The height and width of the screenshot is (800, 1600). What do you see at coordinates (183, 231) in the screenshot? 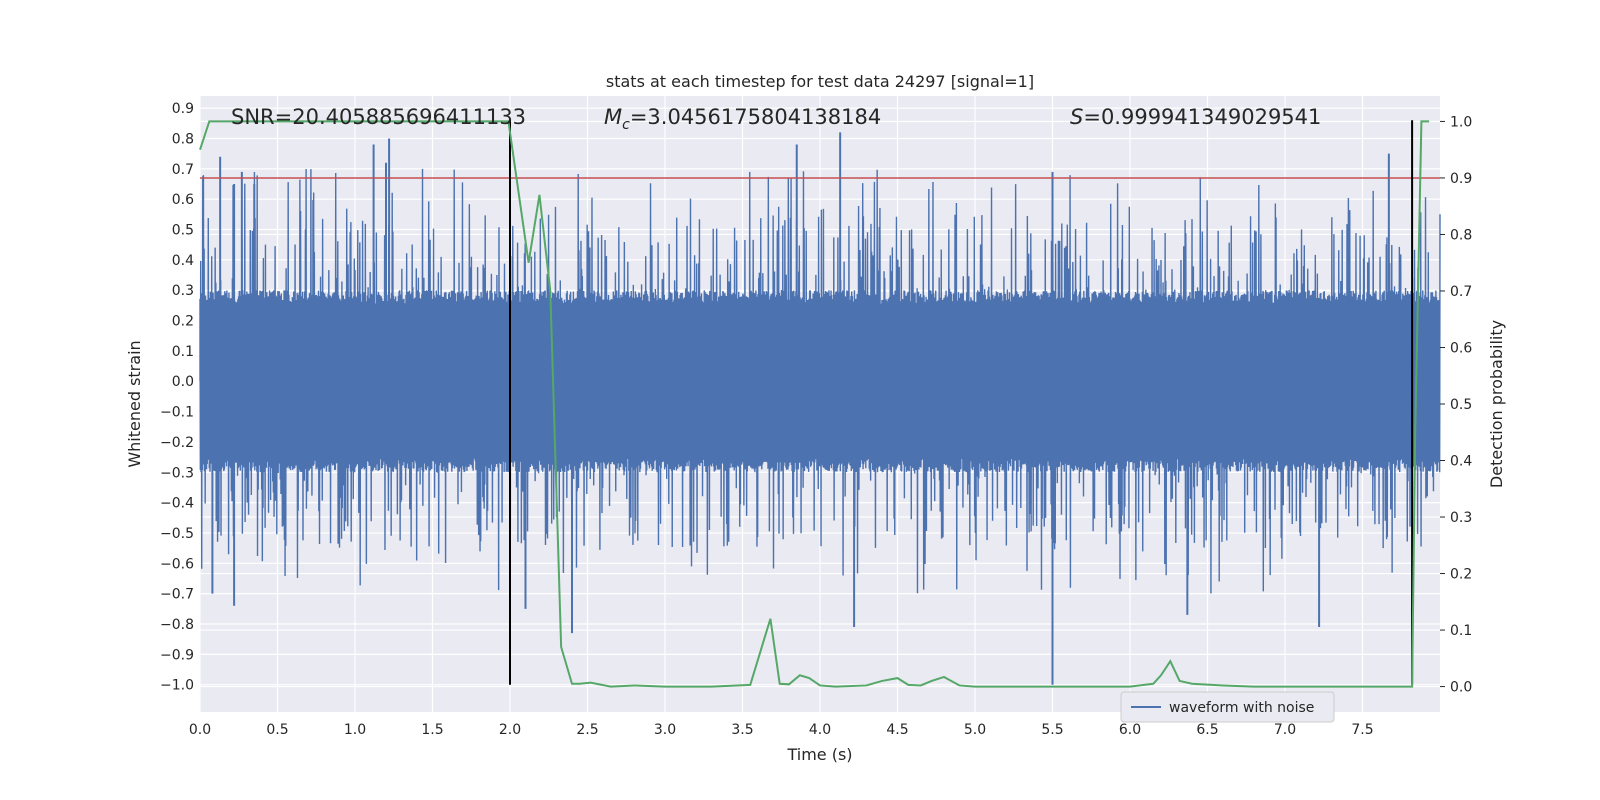
I see `y-tick-label: 0.5` at bounding box center [183, 231].